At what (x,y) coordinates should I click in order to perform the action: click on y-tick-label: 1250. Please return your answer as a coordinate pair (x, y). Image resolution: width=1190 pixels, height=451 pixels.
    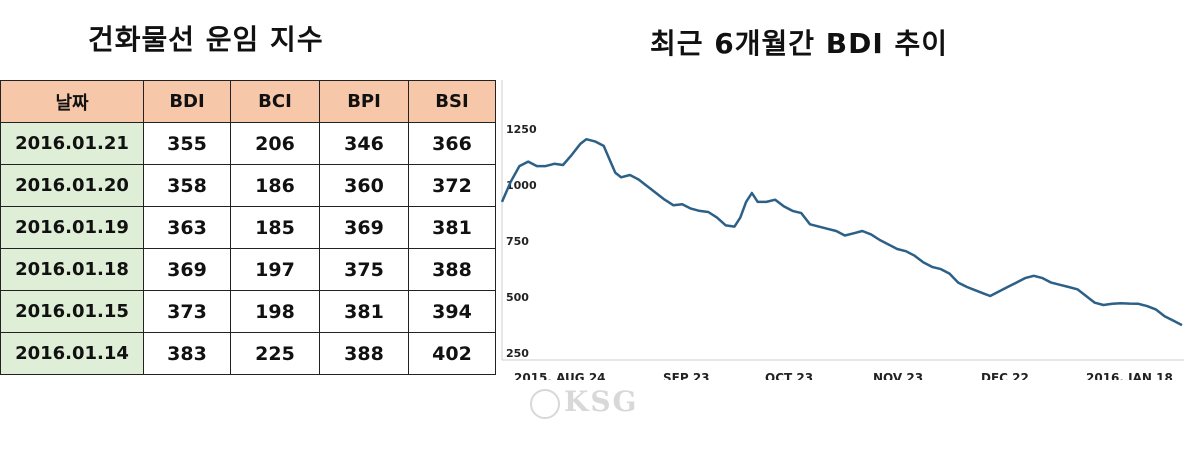
    Looking at the image, I should click on (521, 129).